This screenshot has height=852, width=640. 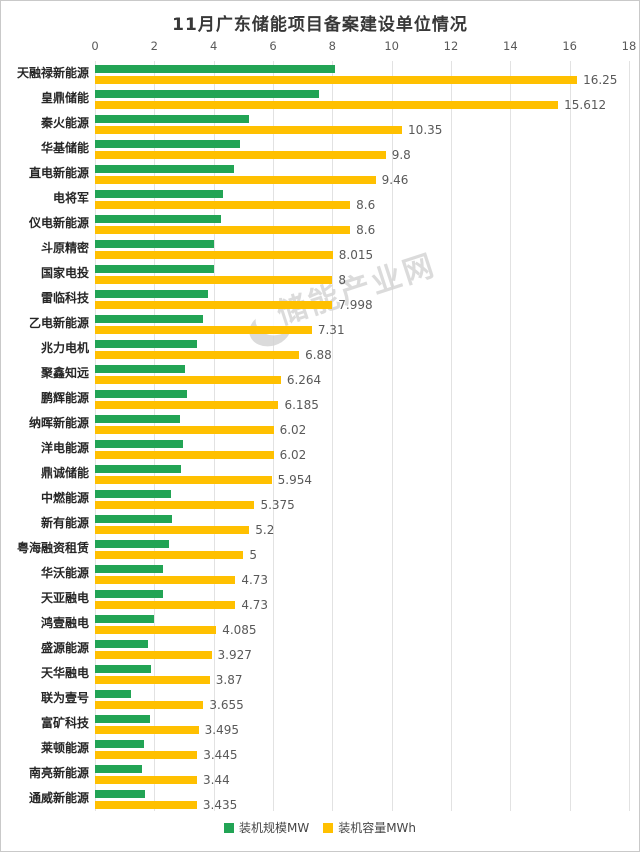 I want to click on category-label: 华基储能, so click(x=64, y=148).